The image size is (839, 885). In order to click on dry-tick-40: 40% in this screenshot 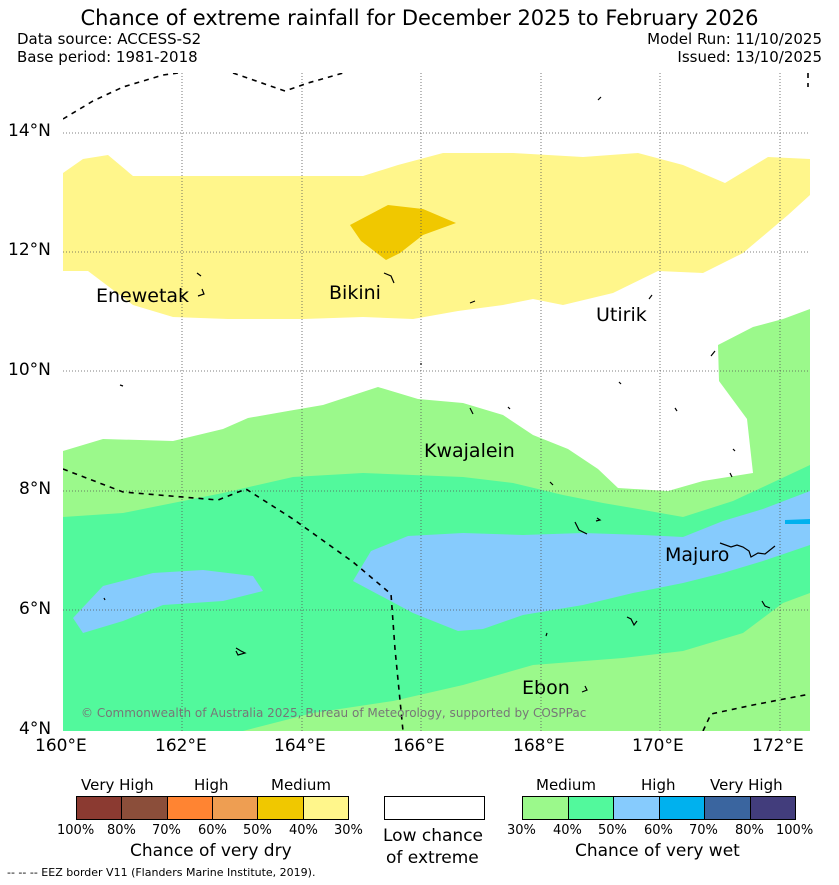, I will do `click(303, 830)`.